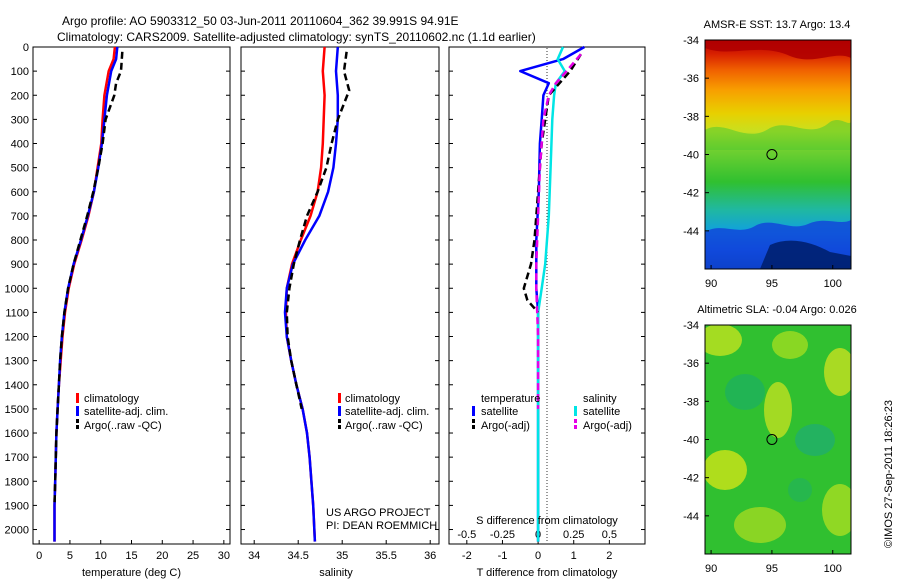 The height and width of the screenshot is (580, 900). What do you see at coordinates (339, 411) in the screenshot?
I see `legend-swatch-satellite` at bounding box center [339, 411].